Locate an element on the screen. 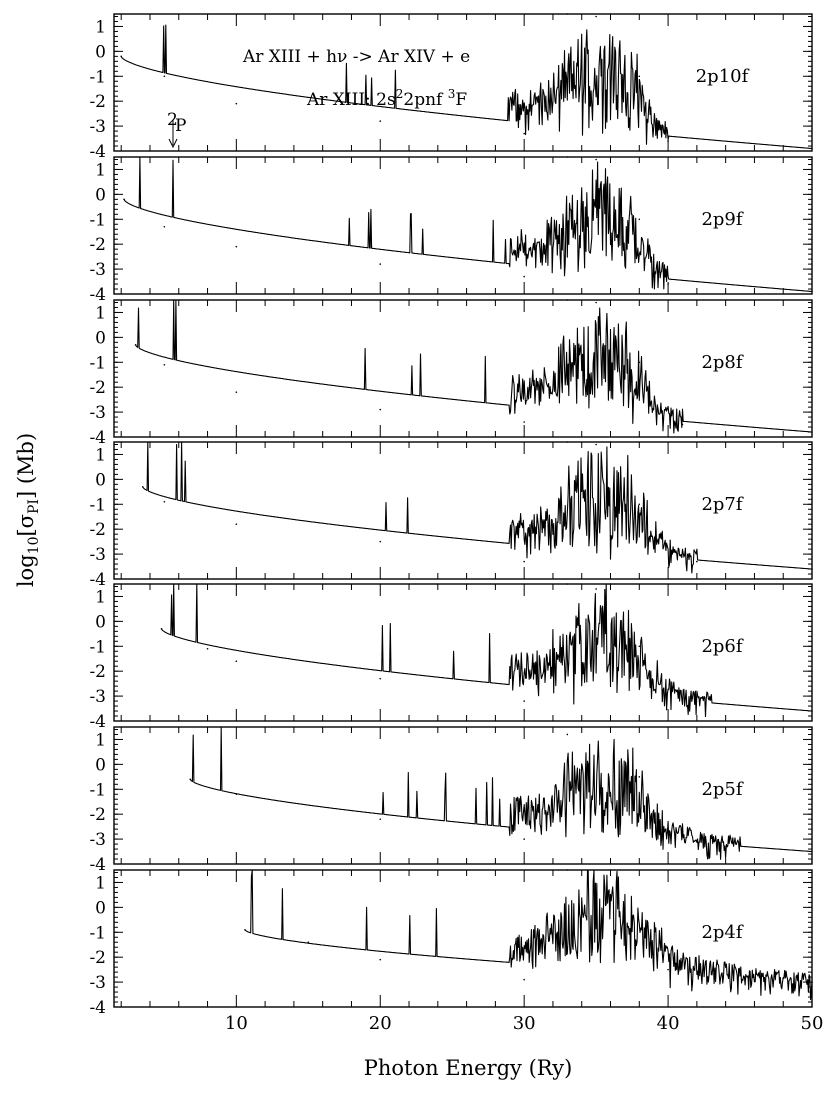 The height and width of the screenshot is (1093, 830). panel-2p6f: 1 0 -1 -2 -3 -4 2p6f is located at coordinates (451, 657).